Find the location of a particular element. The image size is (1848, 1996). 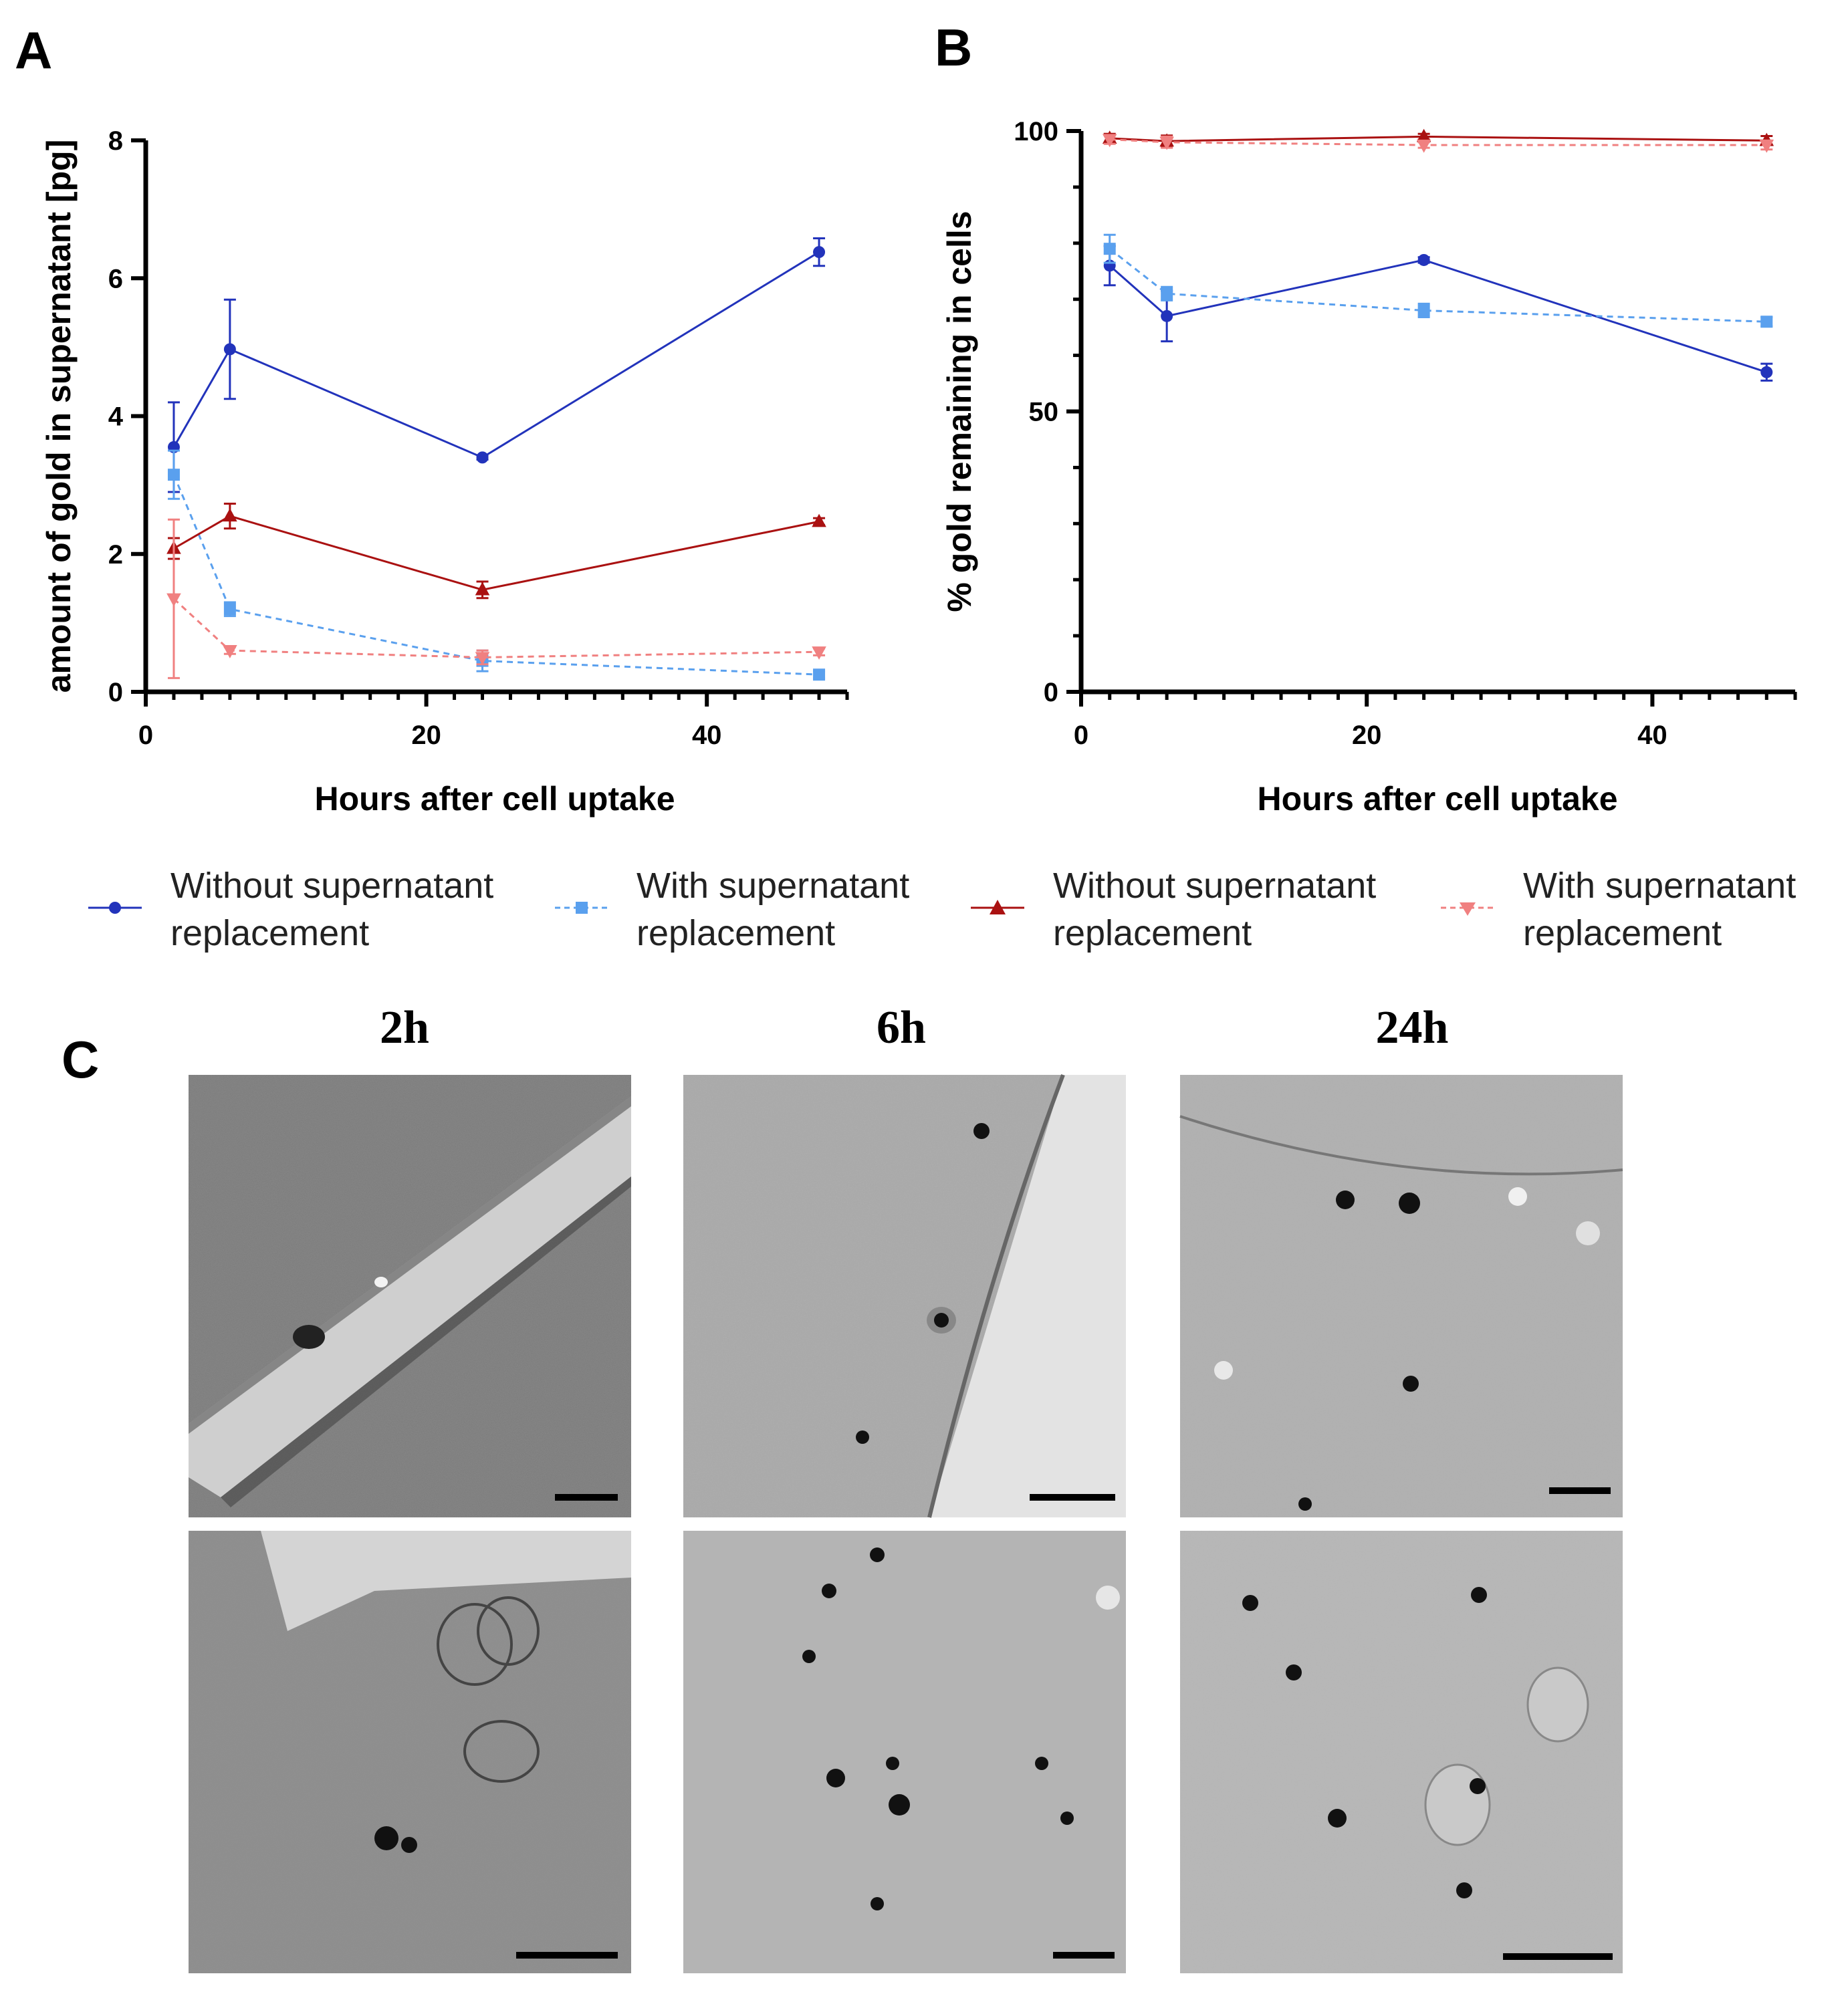

y-tick-label: 6 is located at coordinates (115, 279).